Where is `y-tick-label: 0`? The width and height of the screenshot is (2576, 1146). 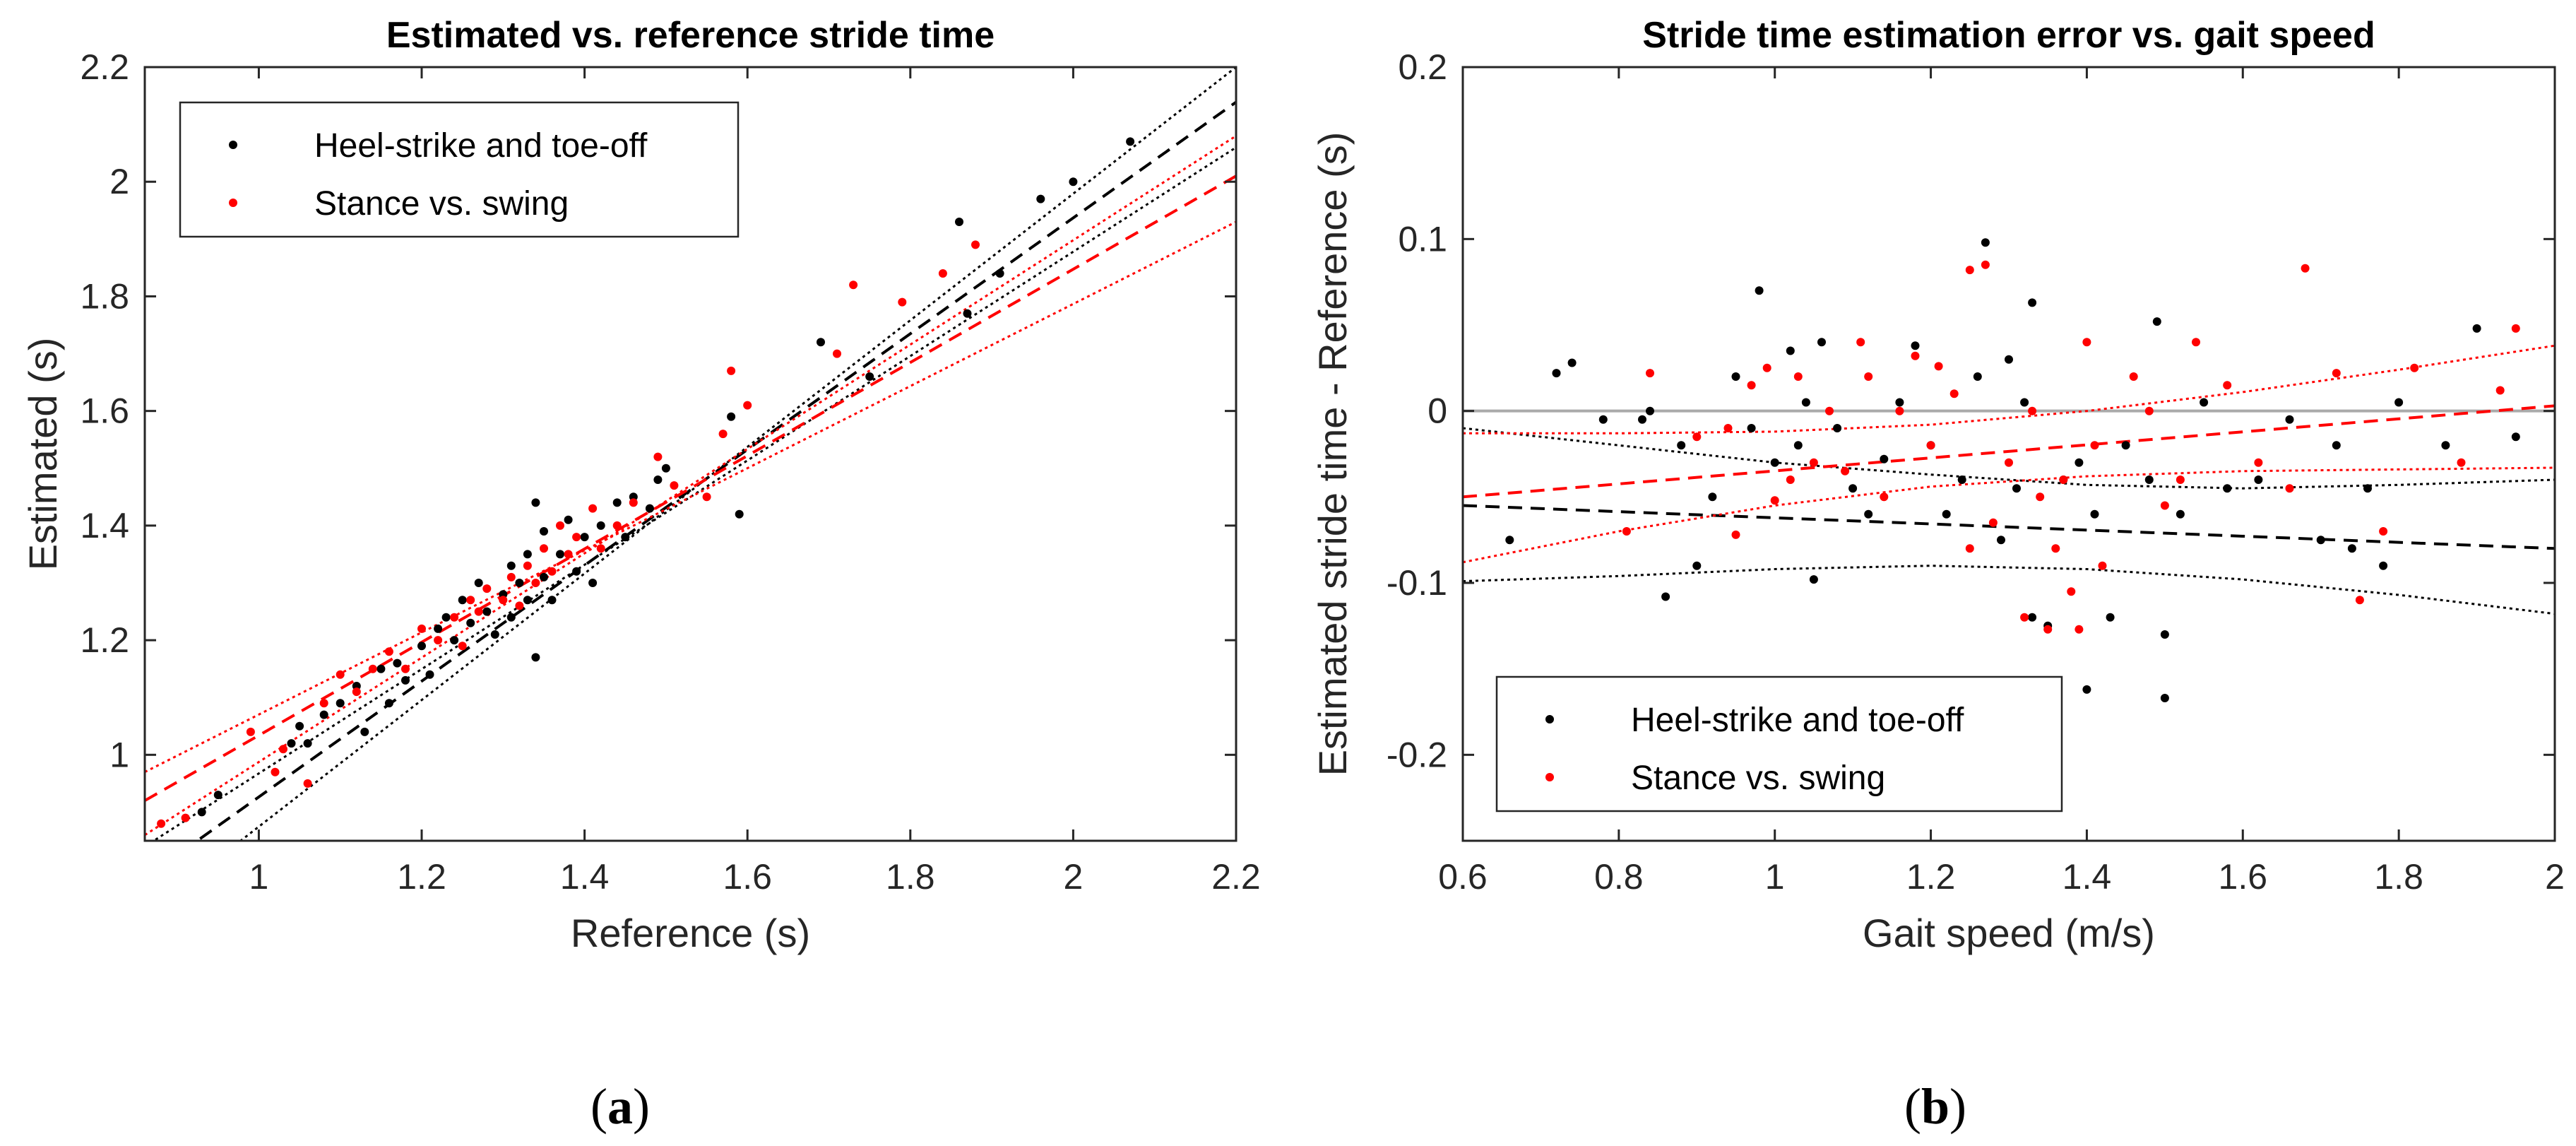
y-tick-label: 0 is located at coordinates (1437, 411).